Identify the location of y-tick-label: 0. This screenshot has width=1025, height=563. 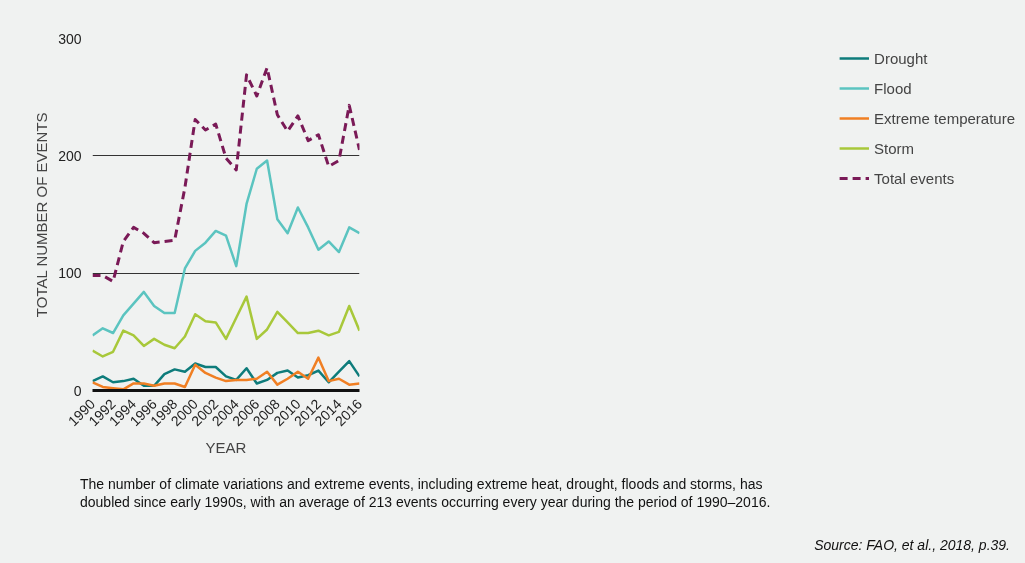
(77, 390).